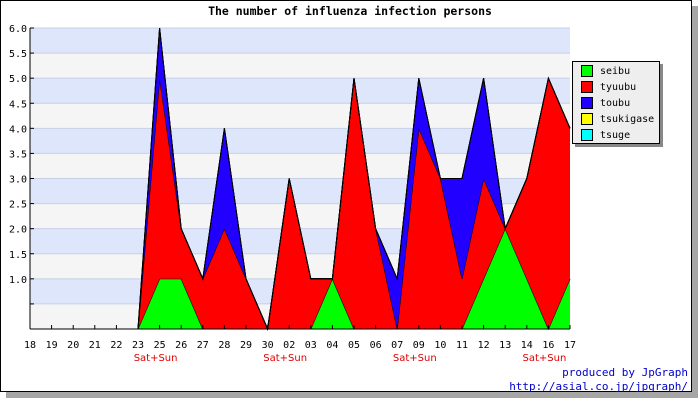 Image resolution: width=700 pixels, height=400 pixels. What do you see at coordinates (116, 345) in the screenshot?
I see `x-tick-label: 22` at bounding box center [116, 345].